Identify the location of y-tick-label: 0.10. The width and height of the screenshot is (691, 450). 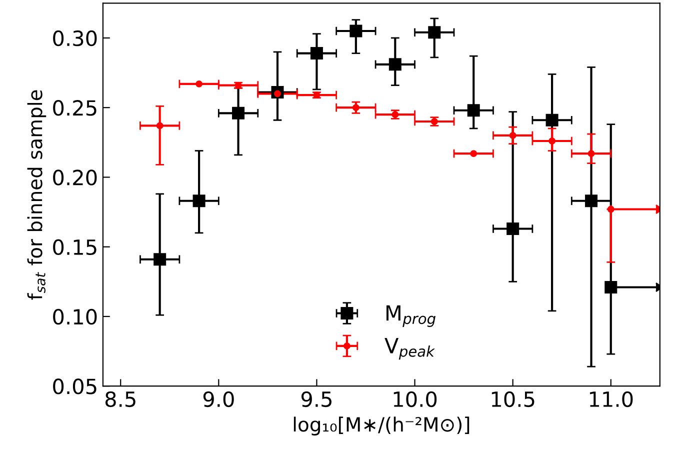
(75, 316).